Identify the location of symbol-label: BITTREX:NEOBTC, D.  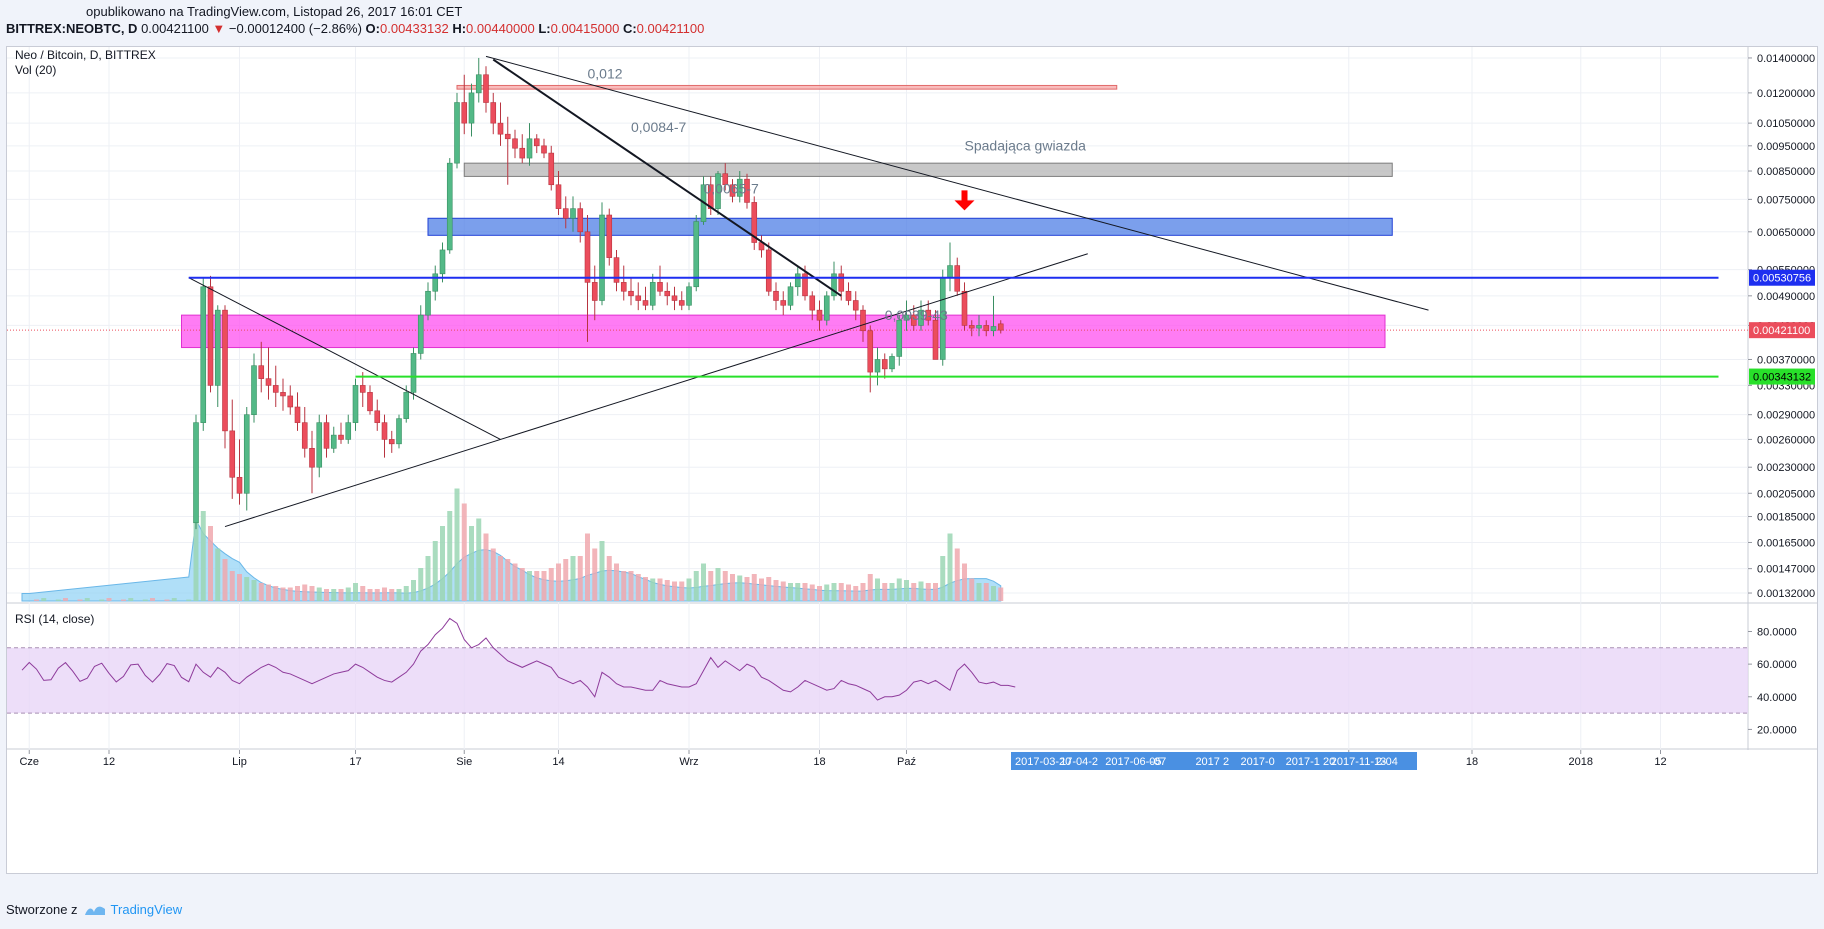
(72, 28).